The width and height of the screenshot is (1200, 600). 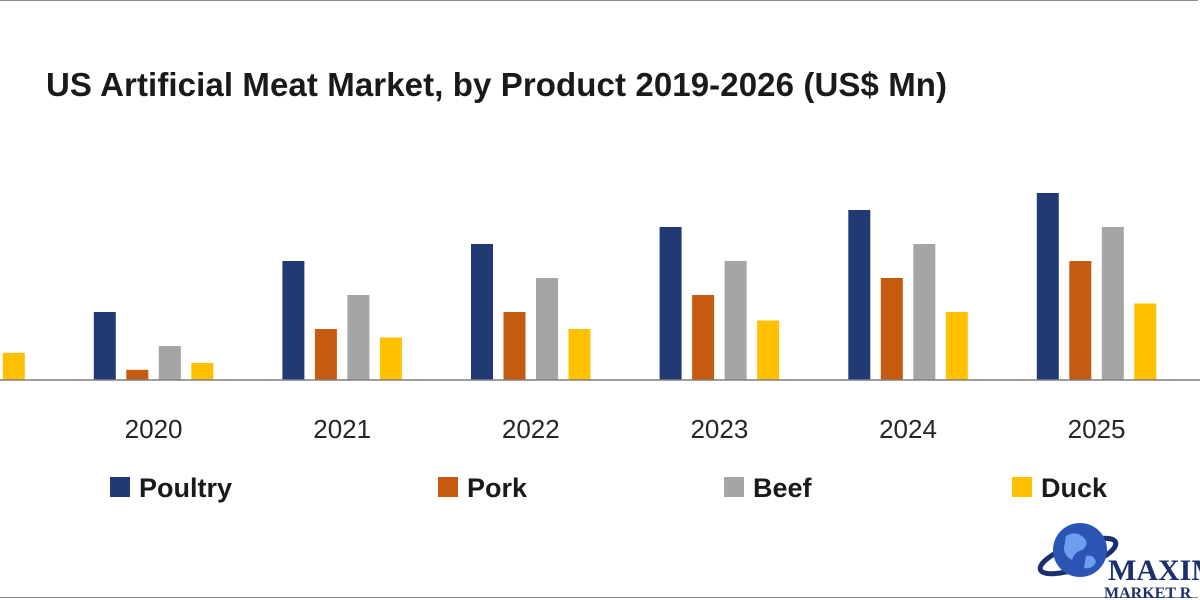 I want to click on bar-poultry-2022, so click(x=482, y=312).